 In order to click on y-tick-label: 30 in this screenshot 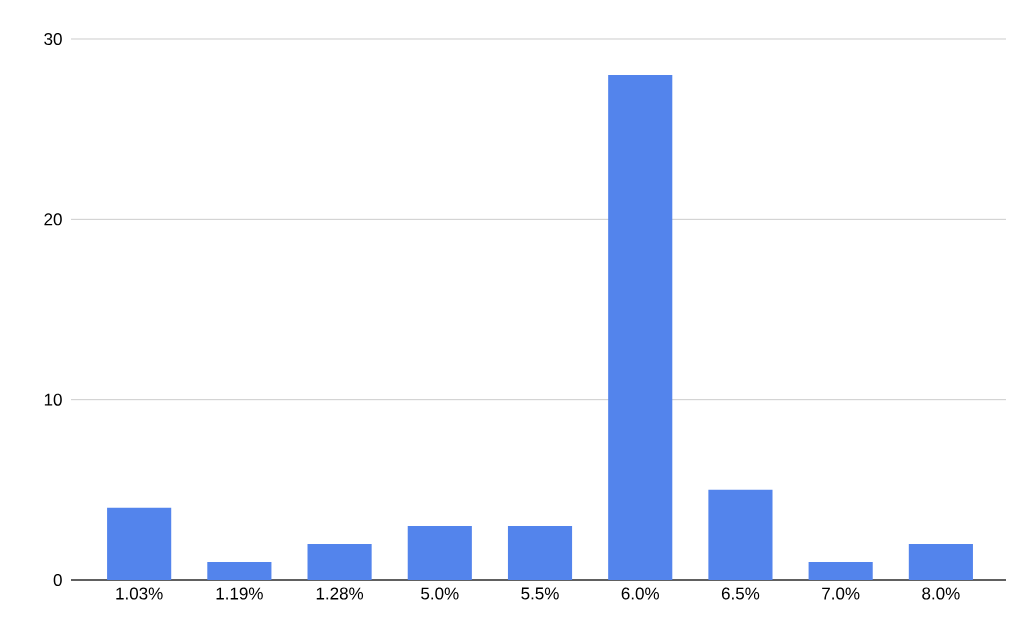, I will do `click(53, 39)`.